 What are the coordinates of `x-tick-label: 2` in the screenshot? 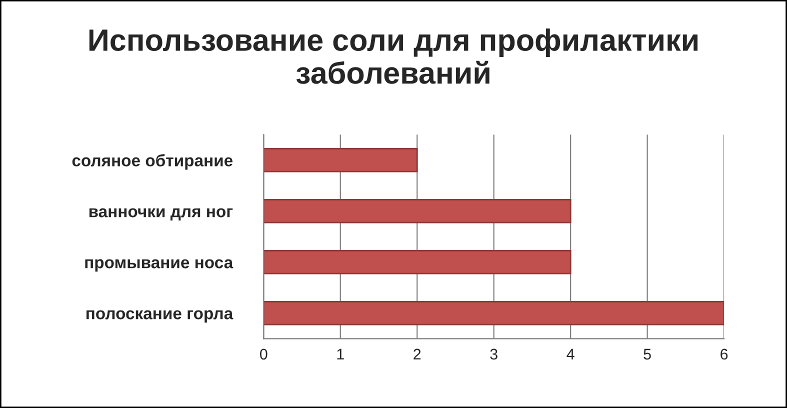 It's located at (417, 354).